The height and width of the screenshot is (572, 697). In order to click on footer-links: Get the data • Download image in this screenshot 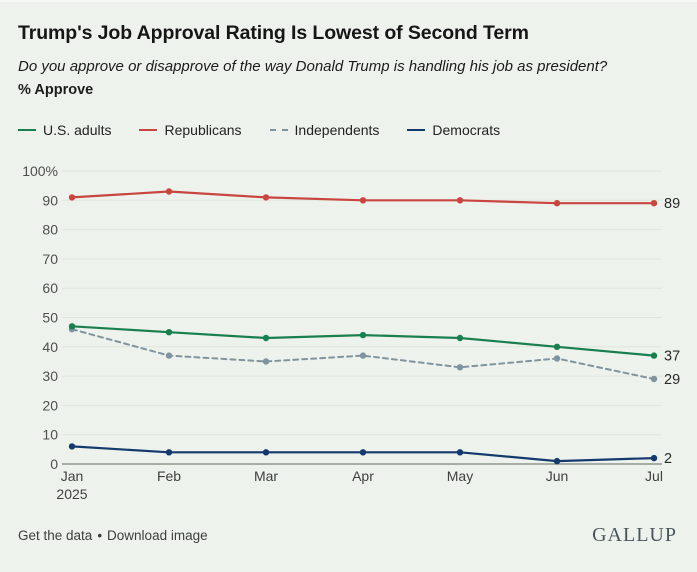, I will do `click(113, 535)`.